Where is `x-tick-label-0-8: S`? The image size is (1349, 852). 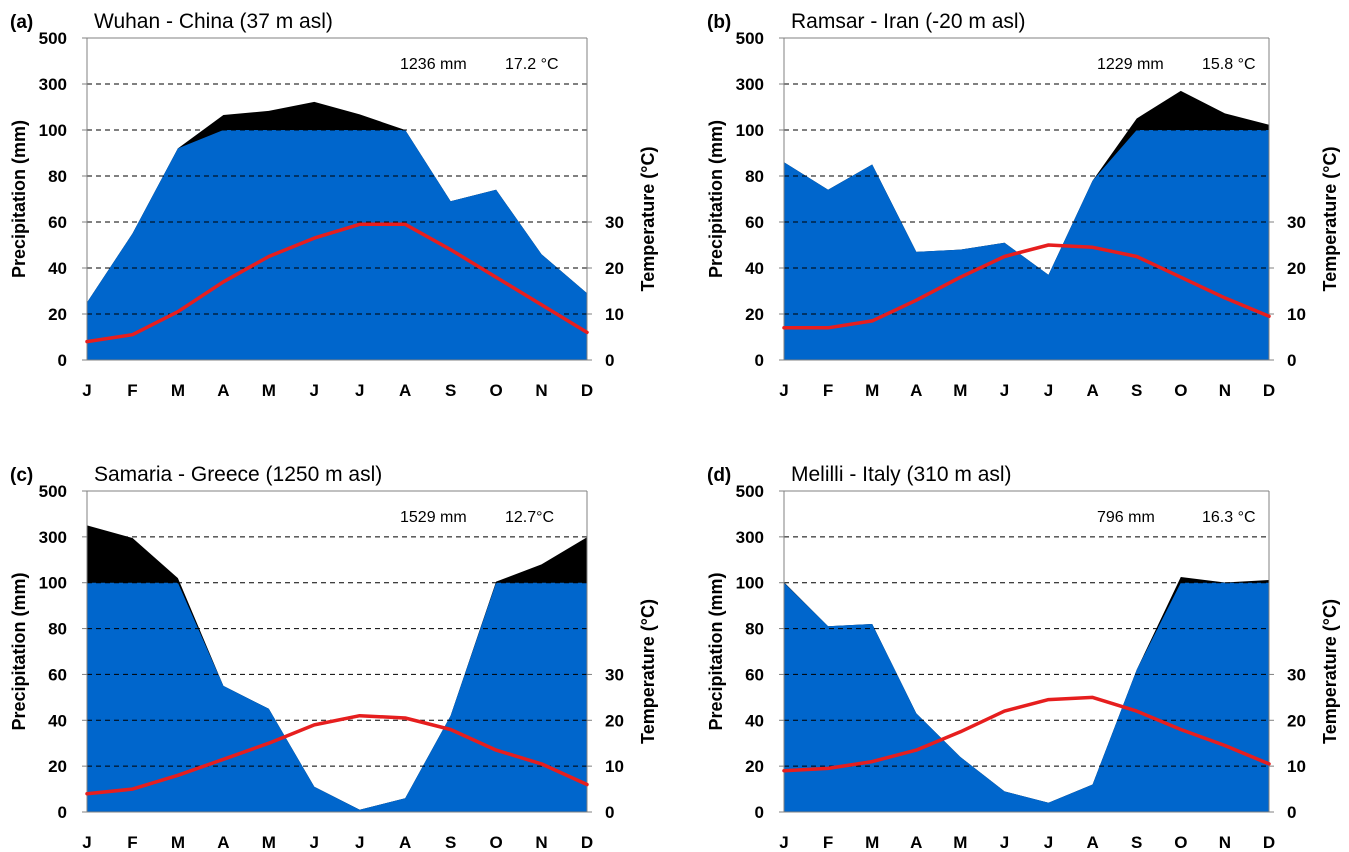 x-tick-label-0-8: S is located at coordinates (450, 390).